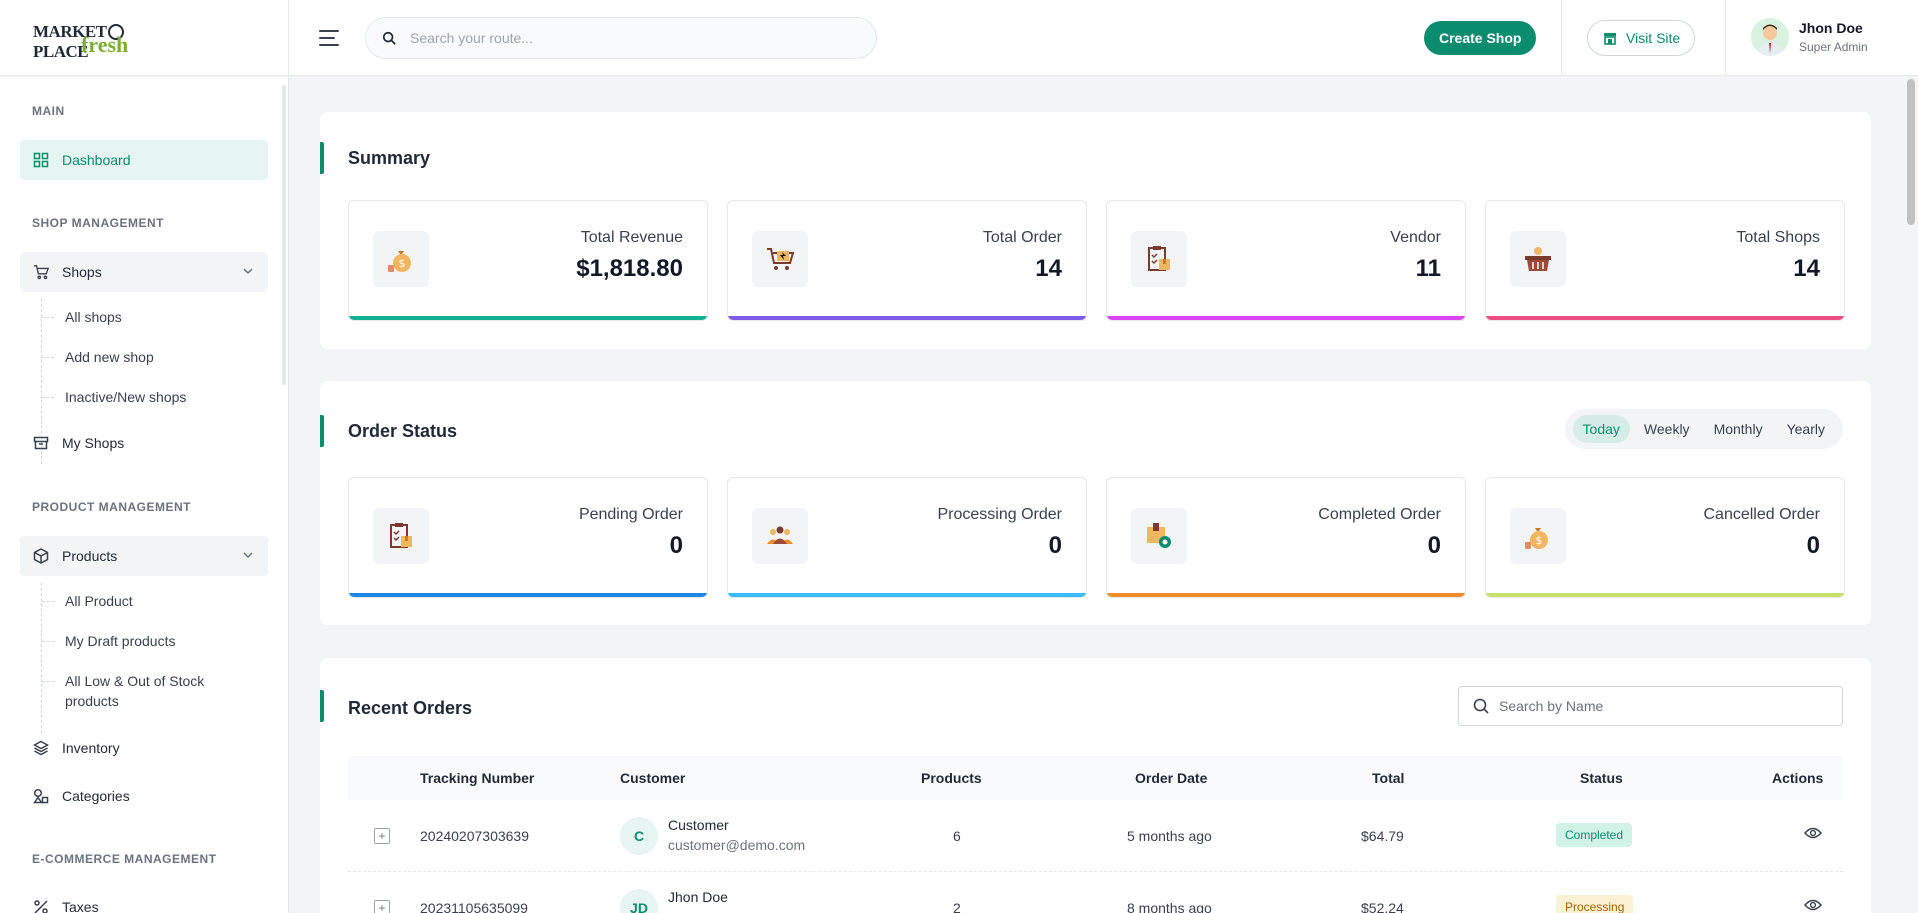 Image resolution: width=1918 pixels, height=913 pixels. I want to click on stat-value: 14, so click(1806, 268).